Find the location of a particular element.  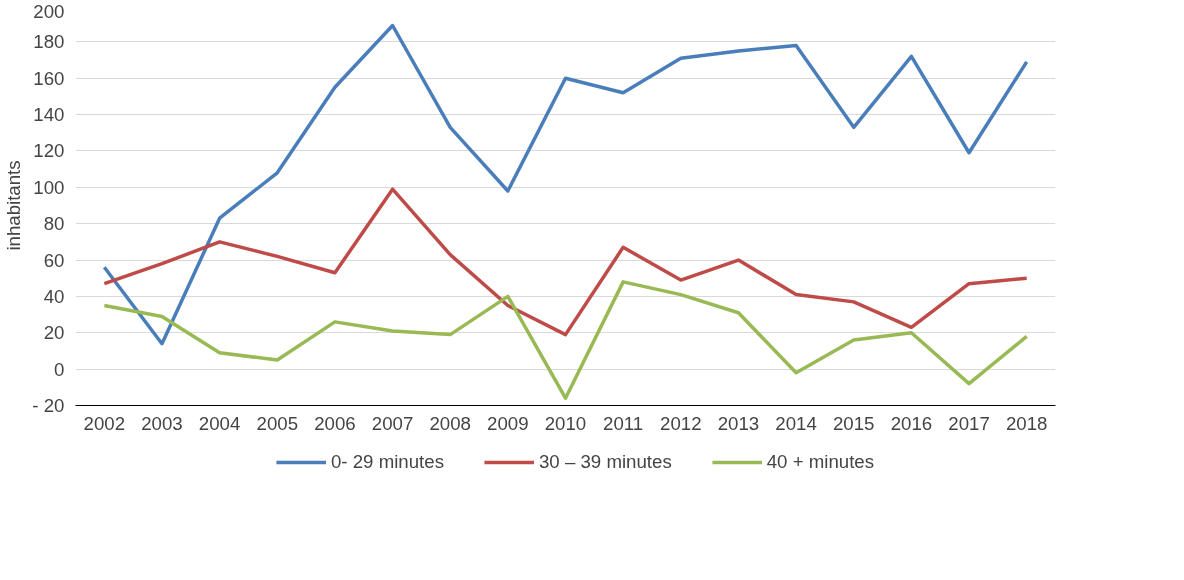

y-tick-label: 40 is located at coordinates (54, 296).